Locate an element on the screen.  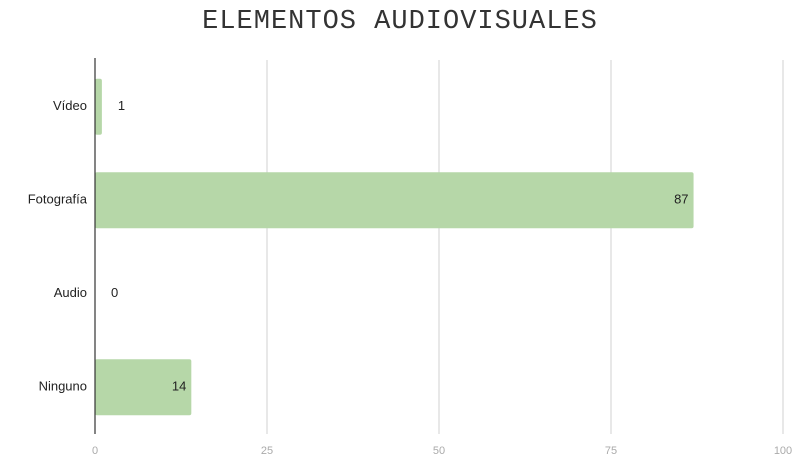
x-tick-label: 50 is located at coordinates (439, 451).